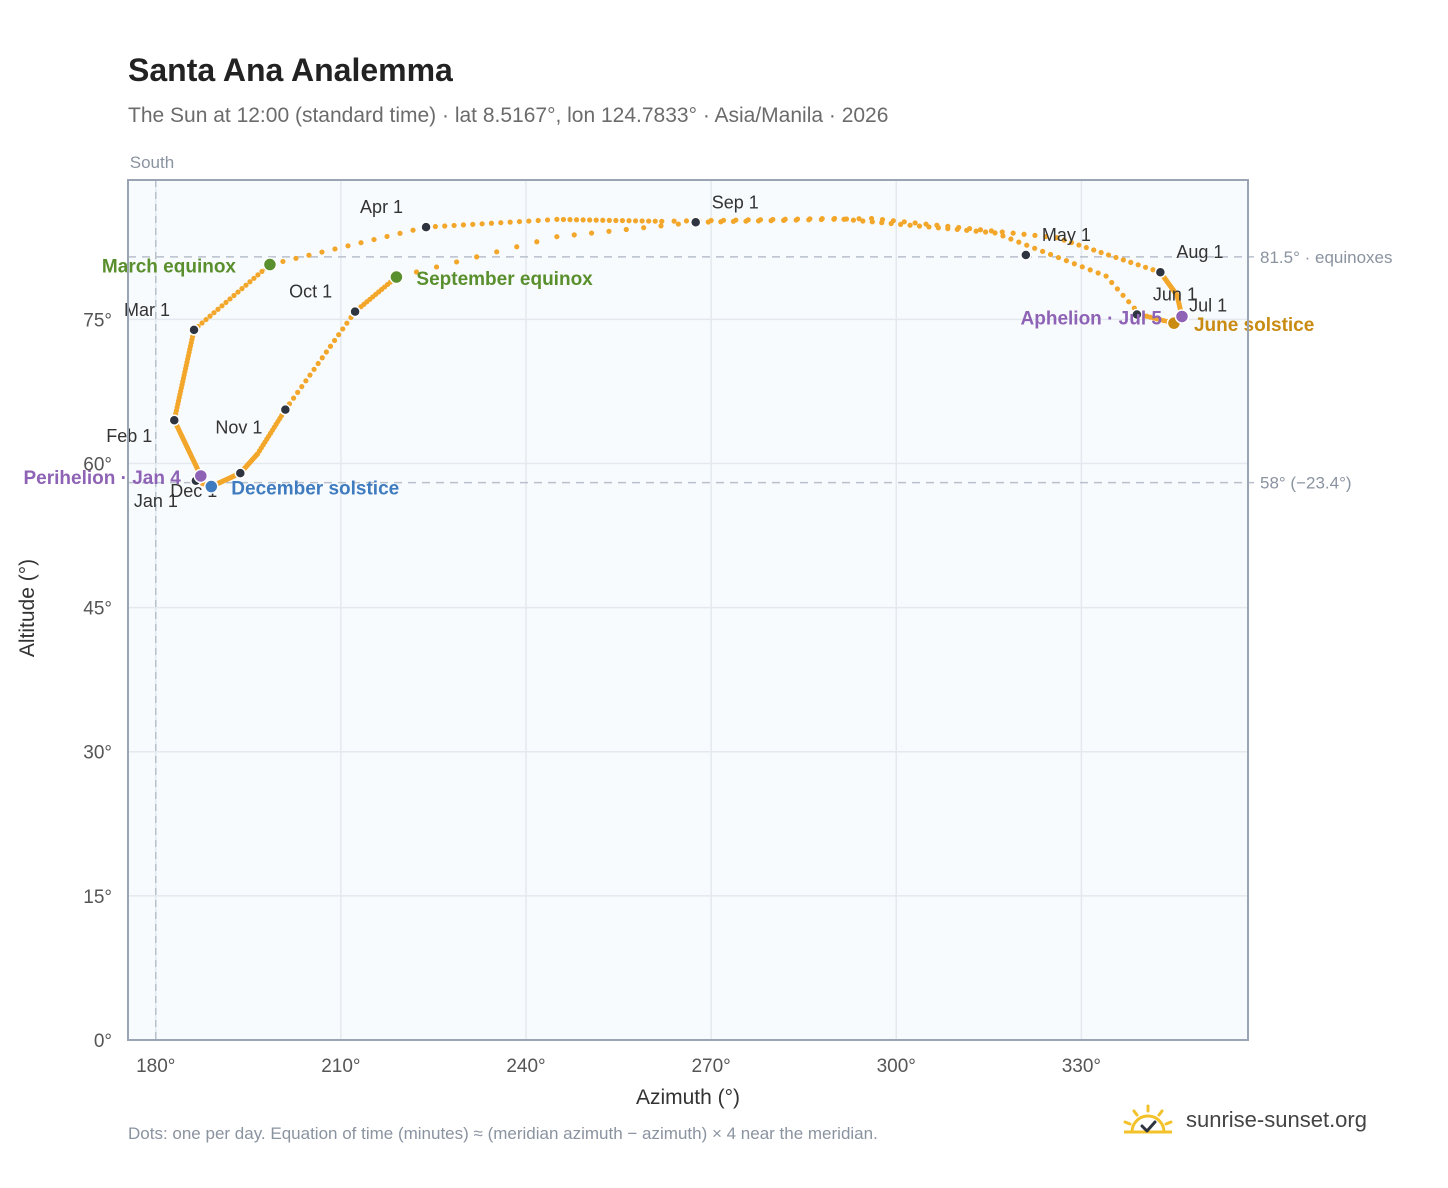  Describe the element at coordinates (27, 608) in the screenshot. I see `y-axis-title: Altitude (°)` at that location.